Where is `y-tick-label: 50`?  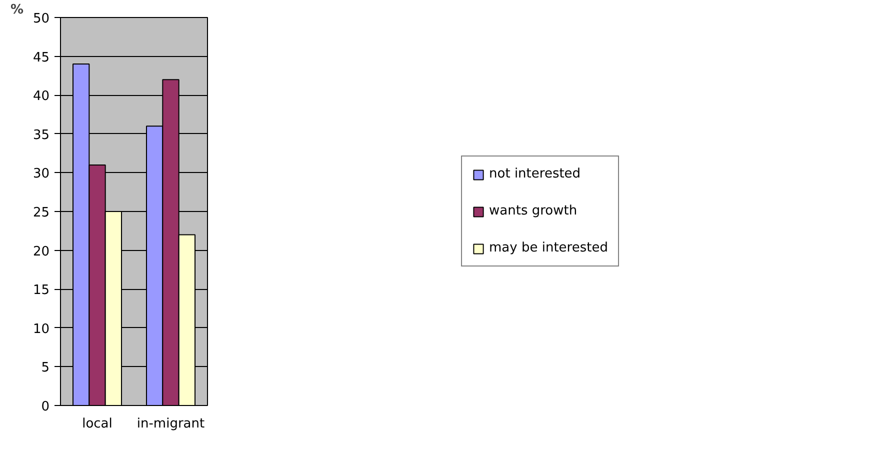 y-tick-label: 50 is located at coordinates (41, 19).